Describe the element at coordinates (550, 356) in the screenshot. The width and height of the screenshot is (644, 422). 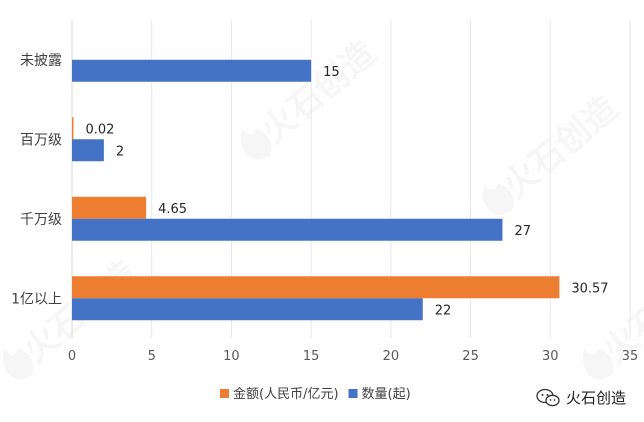
I see `x-tick-label: 30` at that location.